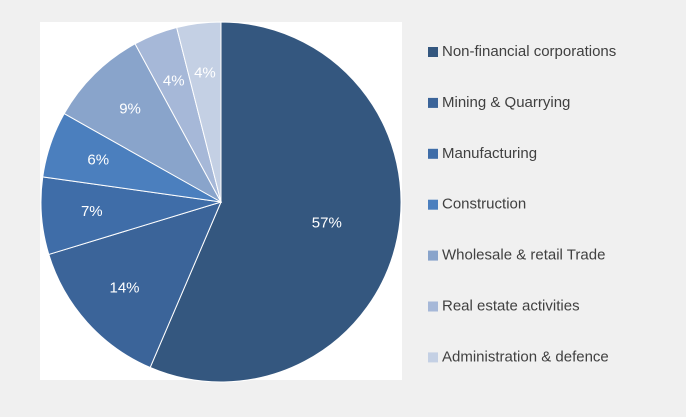 This screenshot has height=417, width=686. What do you see at coordinates (98, 159) in the screenshot?
I see `data-label: 6%` at bounding box center [98, 159].